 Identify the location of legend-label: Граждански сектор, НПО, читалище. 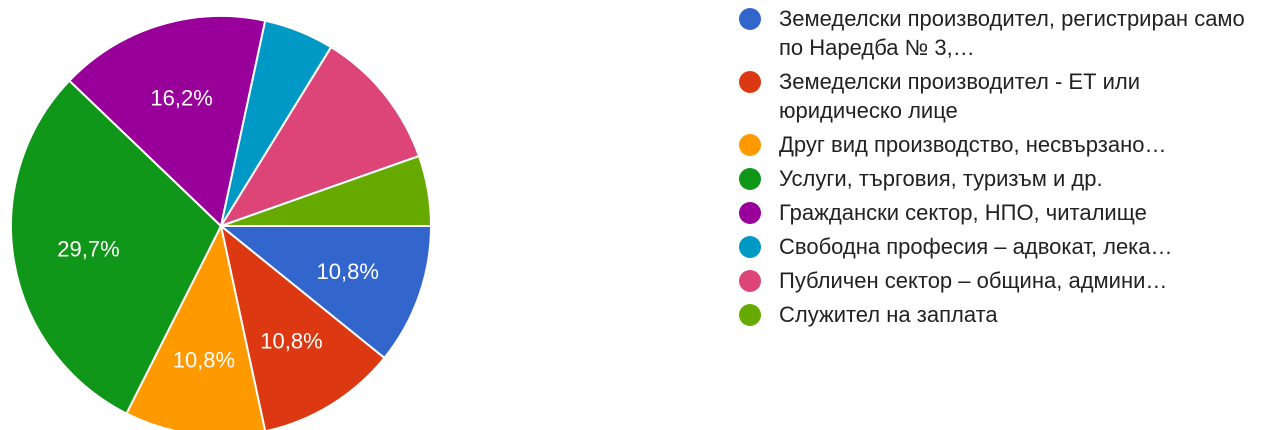
(963, 212).